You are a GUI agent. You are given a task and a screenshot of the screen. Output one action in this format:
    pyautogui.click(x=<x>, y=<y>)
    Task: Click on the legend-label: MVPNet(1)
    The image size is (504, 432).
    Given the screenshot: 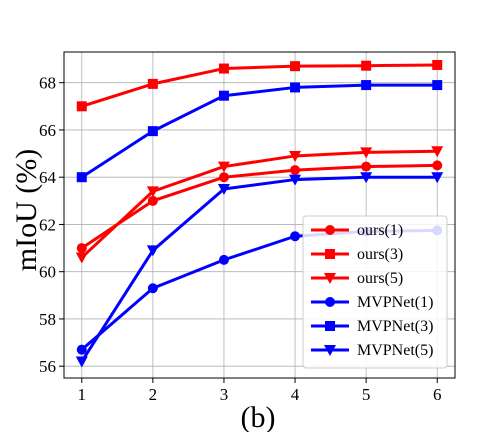 What is the action you would take?
    pyautogui.click(x=395, y=302)
    